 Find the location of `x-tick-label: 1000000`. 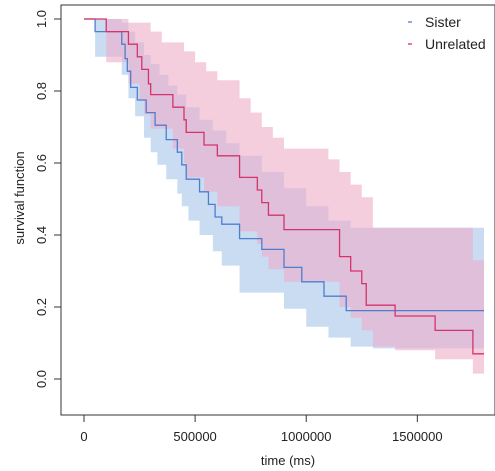

x-tick-label: 1000000 is located at coordinates (306, 436).